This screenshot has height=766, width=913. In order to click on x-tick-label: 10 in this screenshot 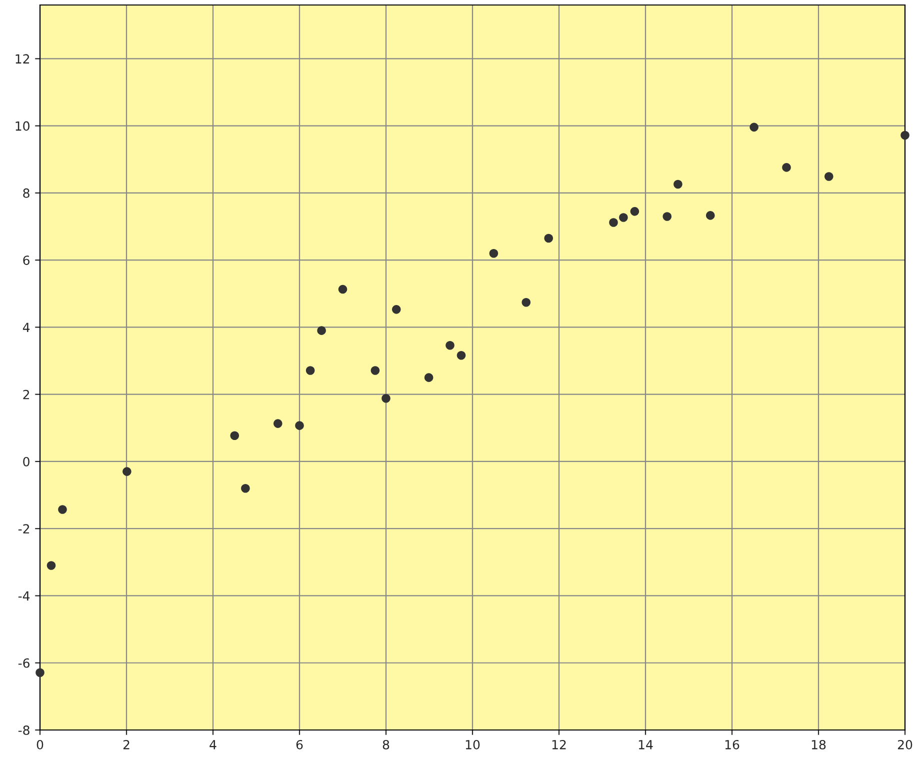, I will do `click(473, 745)`.